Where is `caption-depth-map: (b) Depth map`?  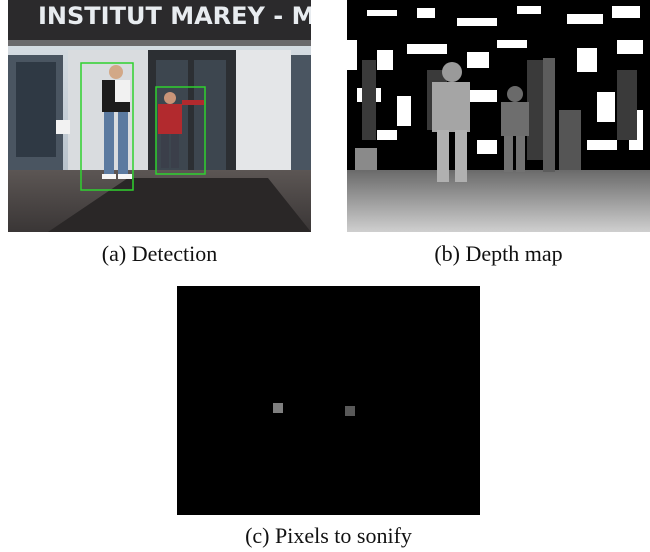 caption-depth-map: (b) Depth map is located at coordinates (498, 253).